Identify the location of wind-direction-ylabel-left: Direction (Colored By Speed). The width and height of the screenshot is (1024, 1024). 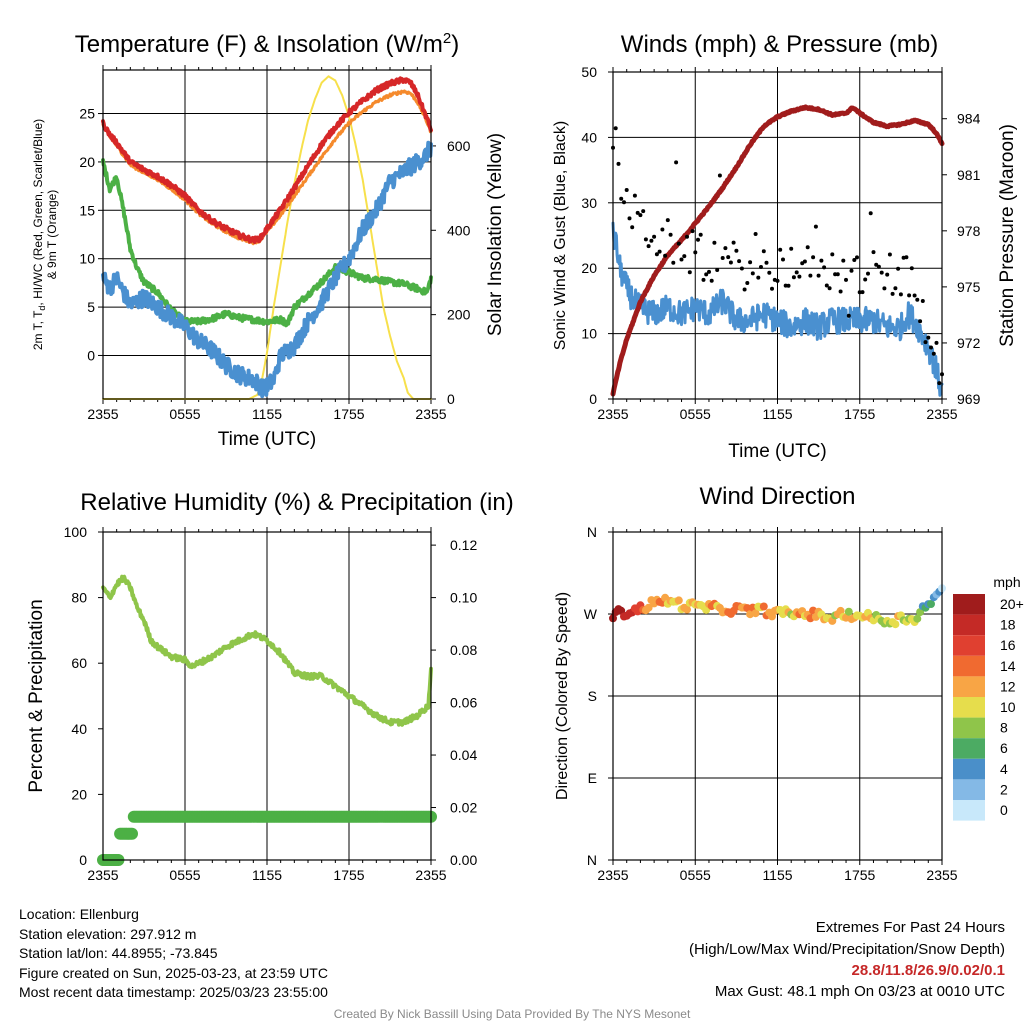
(562, 696).